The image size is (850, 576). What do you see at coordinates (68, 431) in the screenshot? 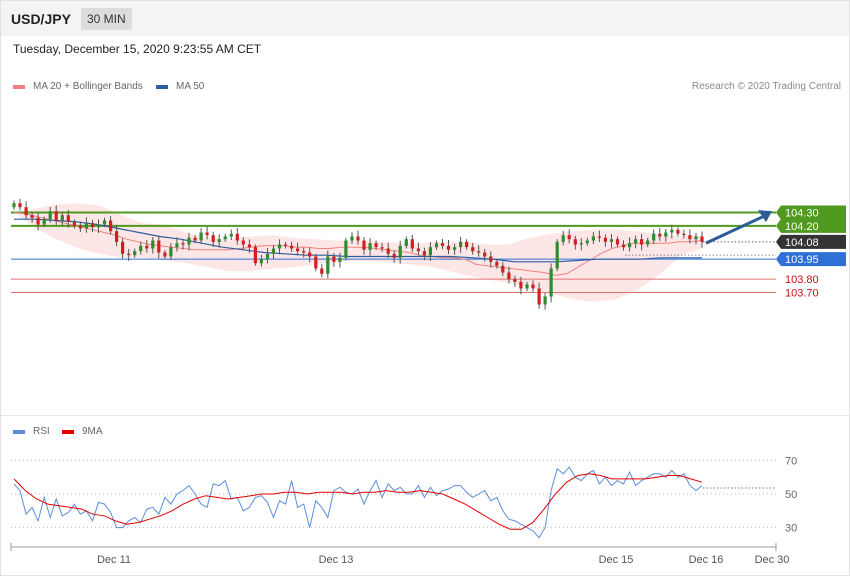
I see `ma9-swatch-icon` at bounding box center [68, 431].